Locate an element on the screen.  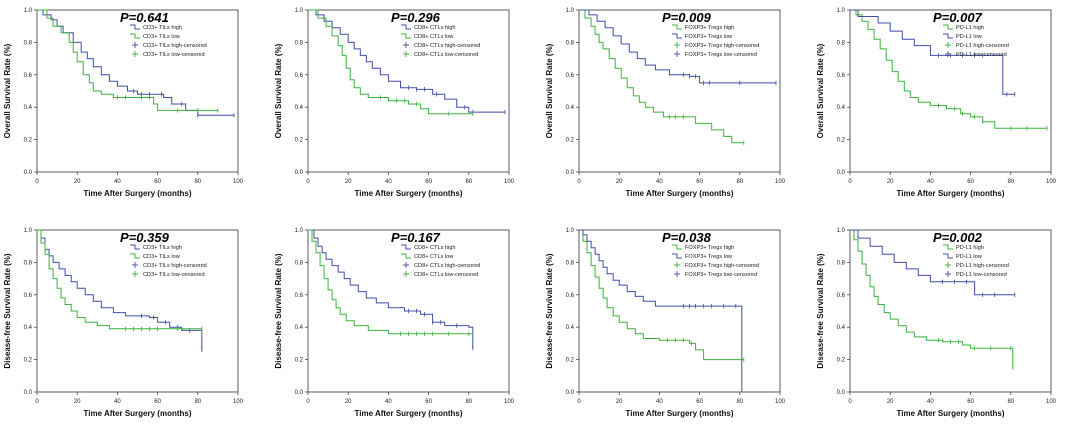
legend-label: PD-L1 high is located at coordinates (970, 248).